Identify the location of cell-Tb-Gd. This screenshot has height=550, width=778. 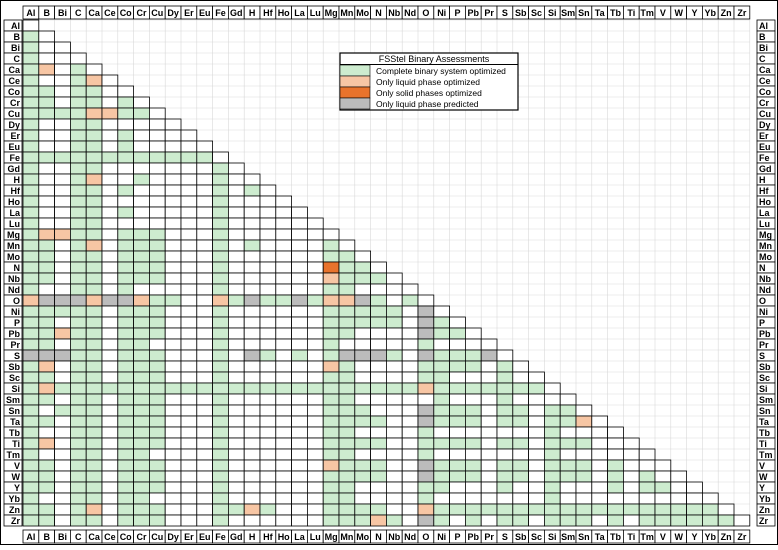
(236, 432).